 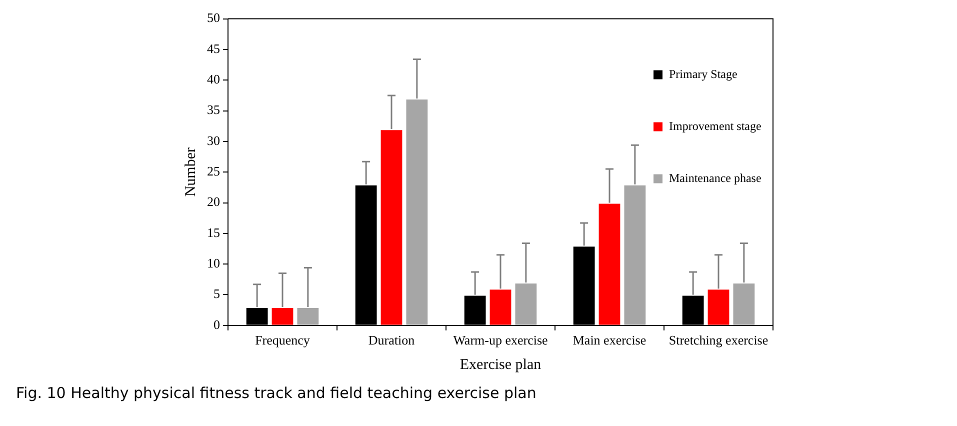 I want to click on y-tick-label: 30, so click(x=213, y=140).